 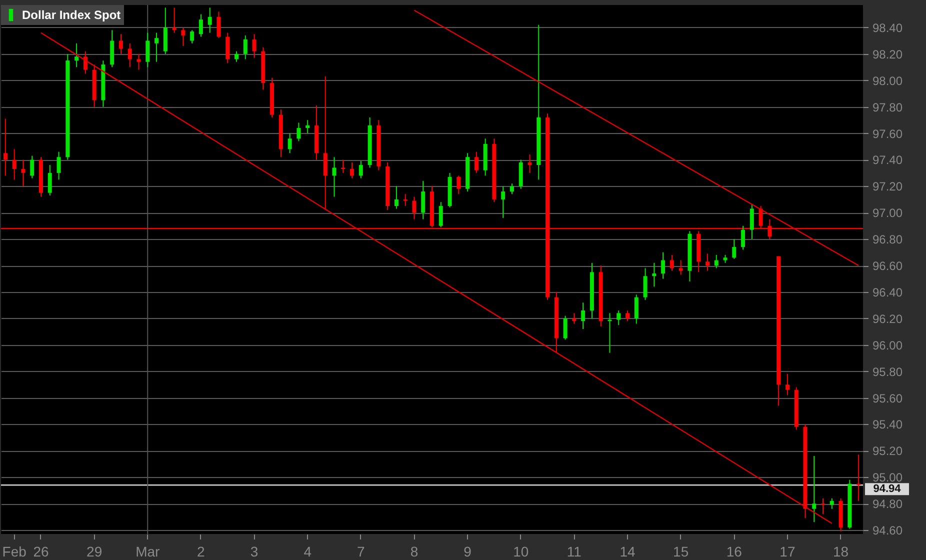 I want to click on x-tick-label: 8, so click(x=414, y=552).